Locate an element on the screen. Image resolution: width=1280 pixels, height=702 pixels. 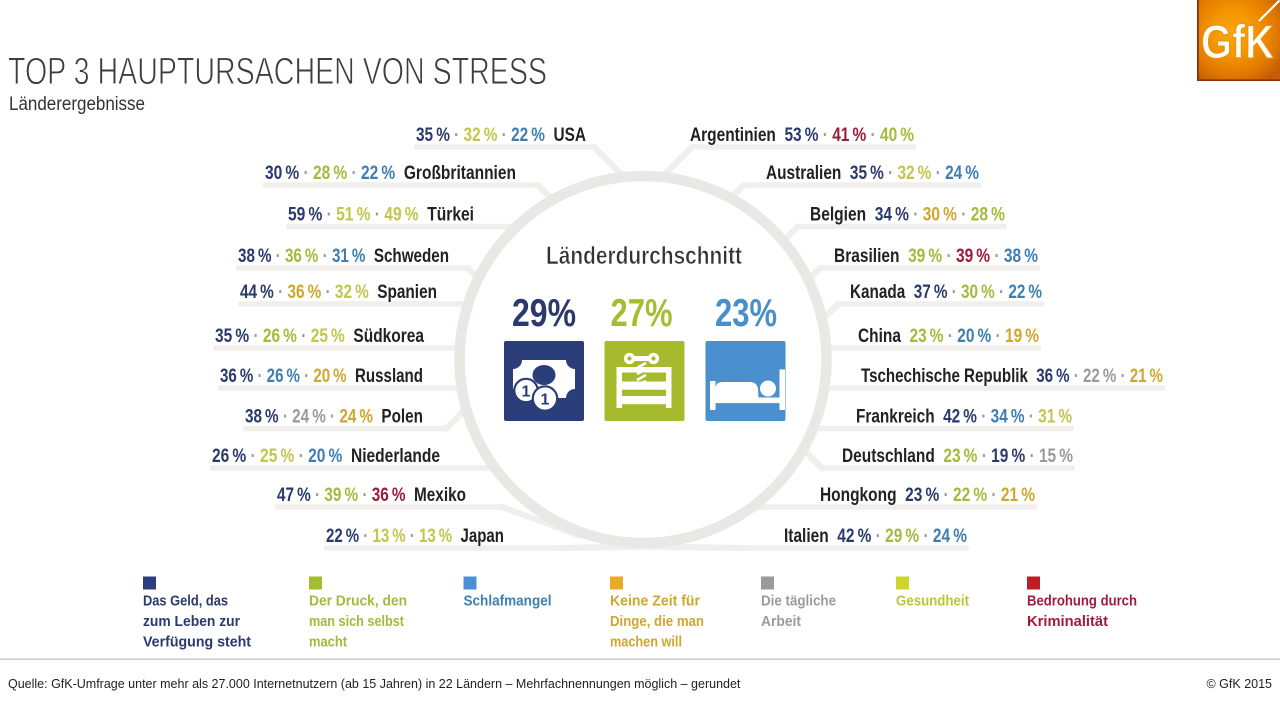
svg-text: Länderergebnisse is located at coordinates (77, 104).